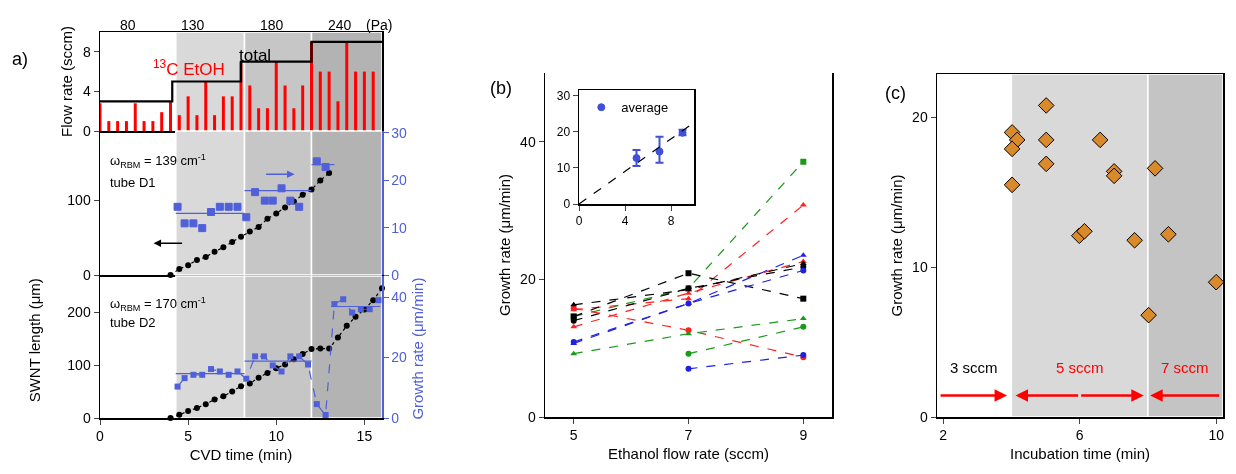 This screenshot has width=1236, height=474. What do you see at coordinates (158, 161) in the screenshot?
I see `annotation: ω$_{RBM}$ = 139 cm$^{-1}$` at bounding box center [158, 161].